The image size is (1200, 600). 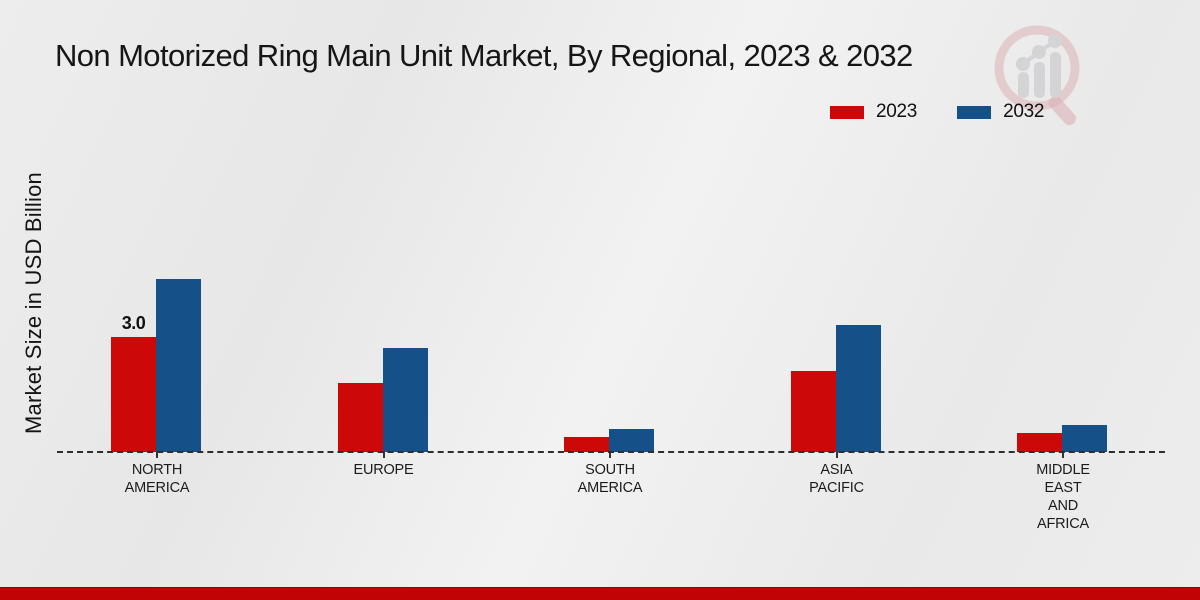 I want to click on bar-2023-middle-east-and-africa, so click(x=1039, y=442).